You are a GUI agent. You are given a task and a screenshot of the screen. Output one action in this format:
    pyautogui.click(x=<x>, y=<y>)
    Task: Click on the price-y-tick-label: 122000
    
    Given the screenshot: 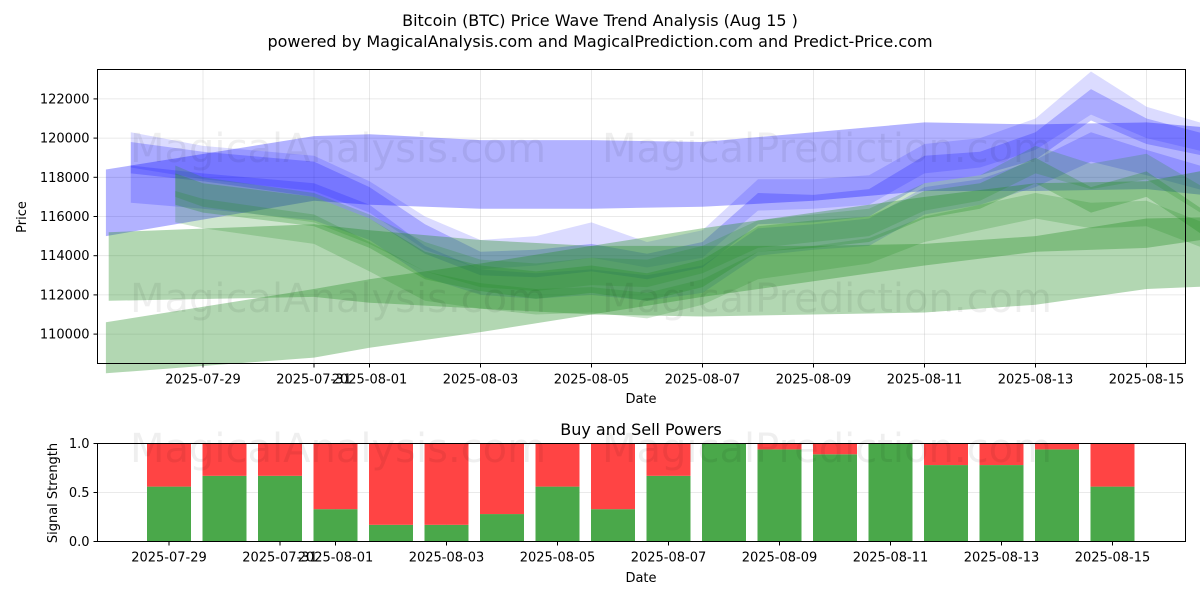 What is the action you would take?
    pyautogui.click(x=65, y=99)
    